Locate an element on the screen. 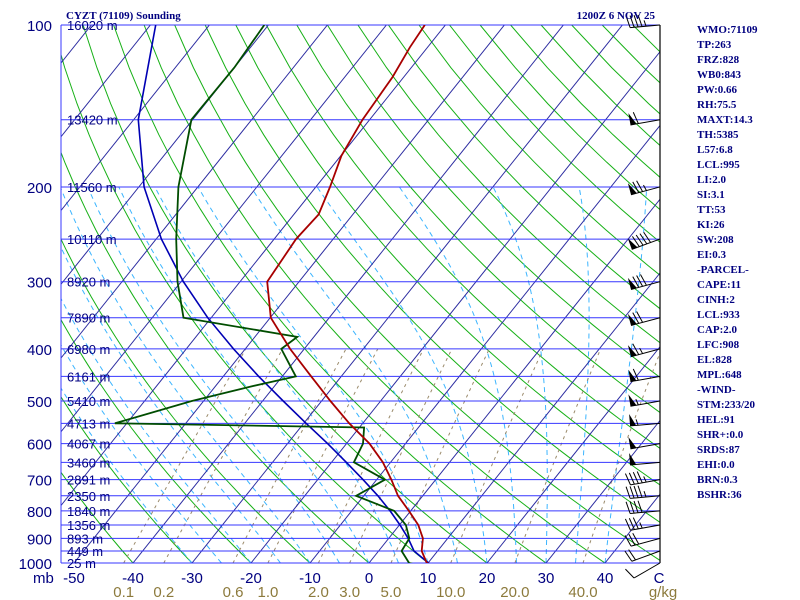 Image resolution: width=800 pixels, height=600 pixels. index-item: TT:53 is located at coordinates (711, 210).